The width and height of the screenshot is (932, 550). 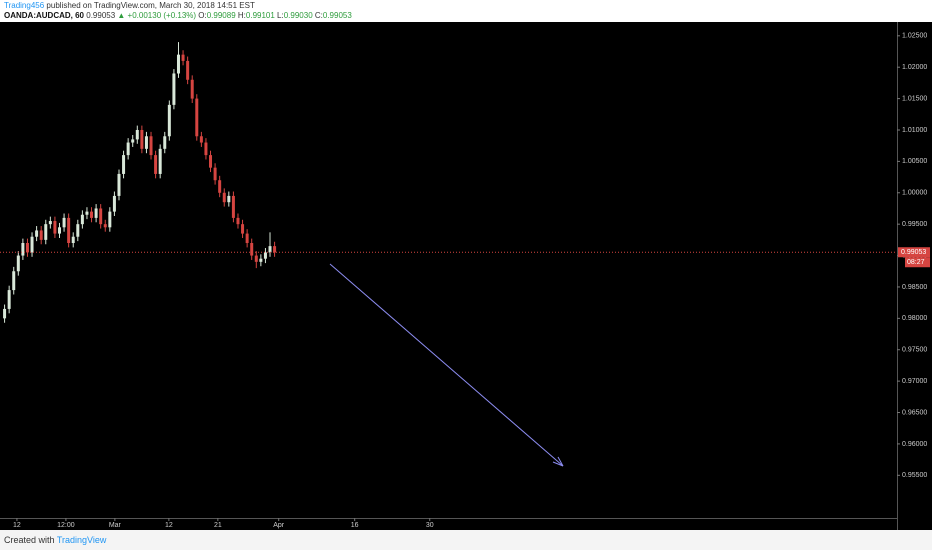 What do you see at coordinates (24, 5) in the screenshot?
I see `author: Trading456` at bounding box center [24, 5].